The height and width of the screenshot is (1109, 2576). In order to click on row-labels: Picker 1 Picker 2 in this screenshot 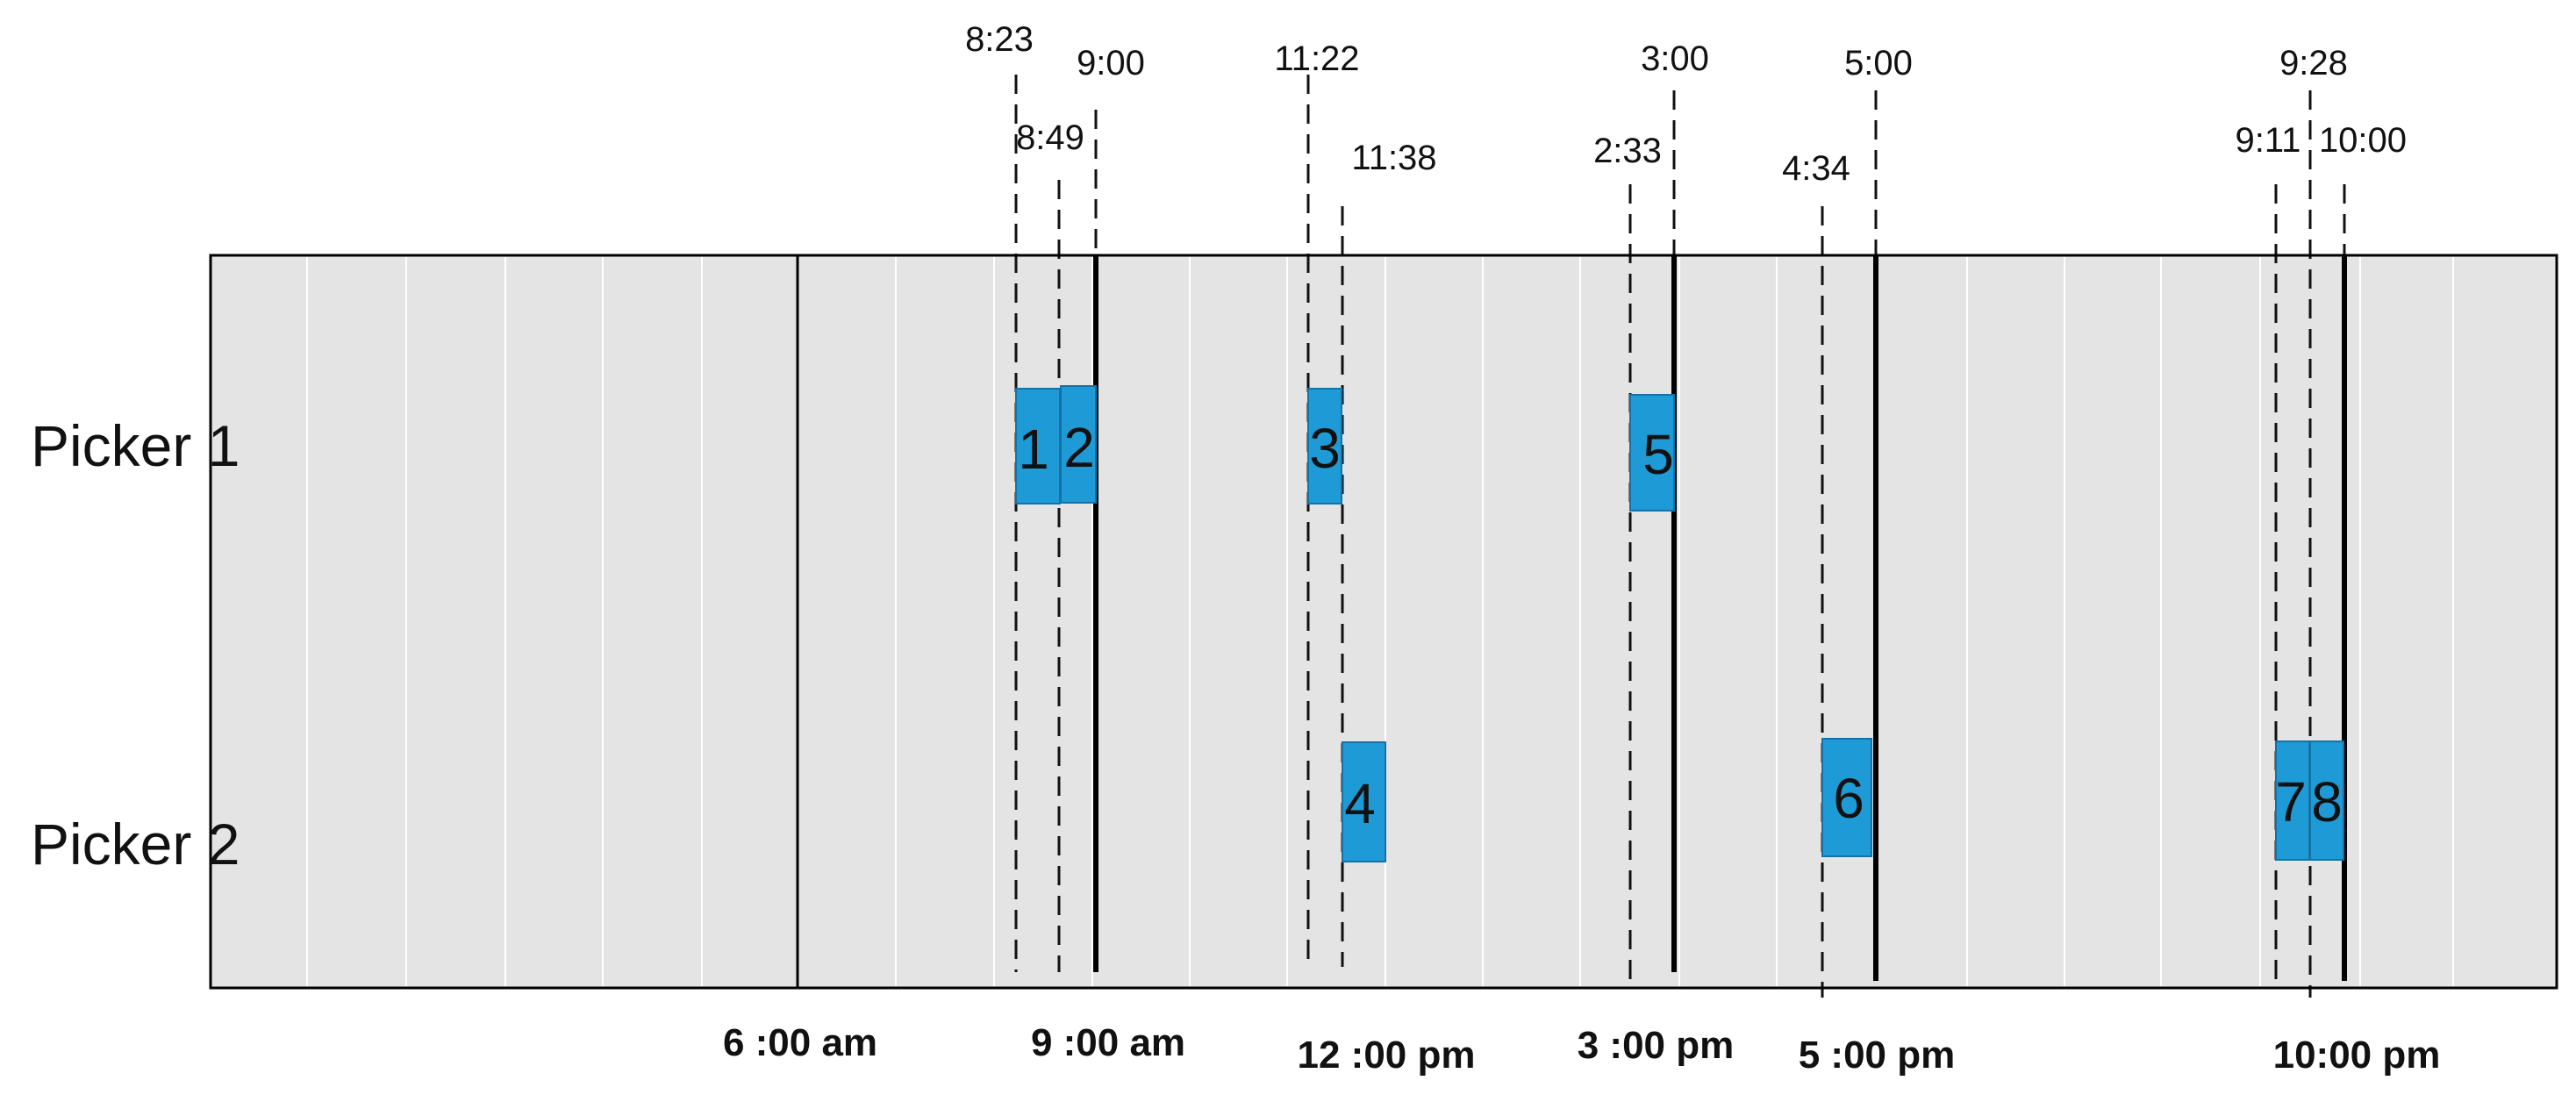, I will do `click(135, 644)`.